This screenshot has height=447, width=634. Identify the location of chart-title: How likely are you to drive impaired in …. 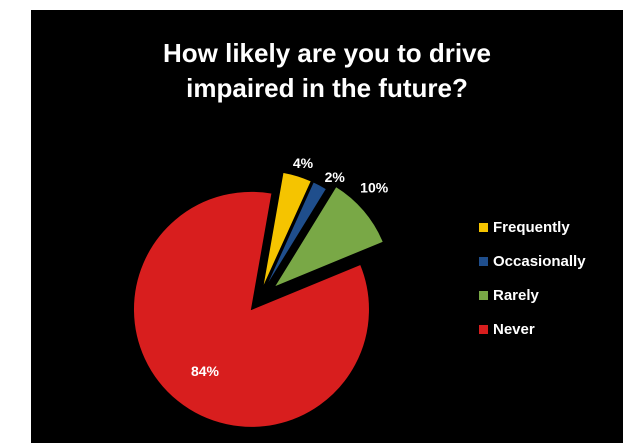
(327, 70).